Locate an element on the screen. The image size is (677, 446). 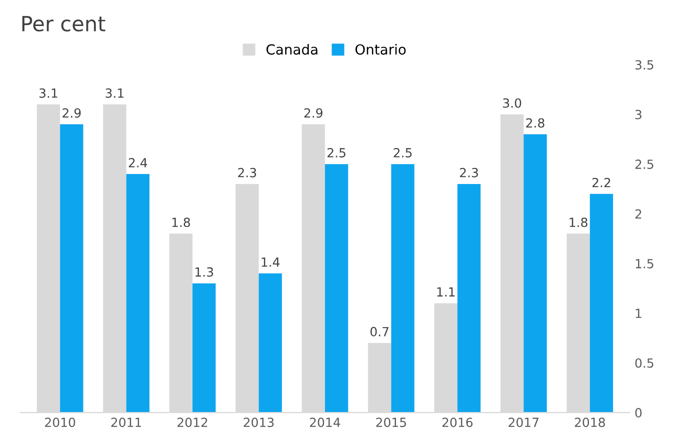
x-tick-label: 2017 is located at coordinates (523, 423).